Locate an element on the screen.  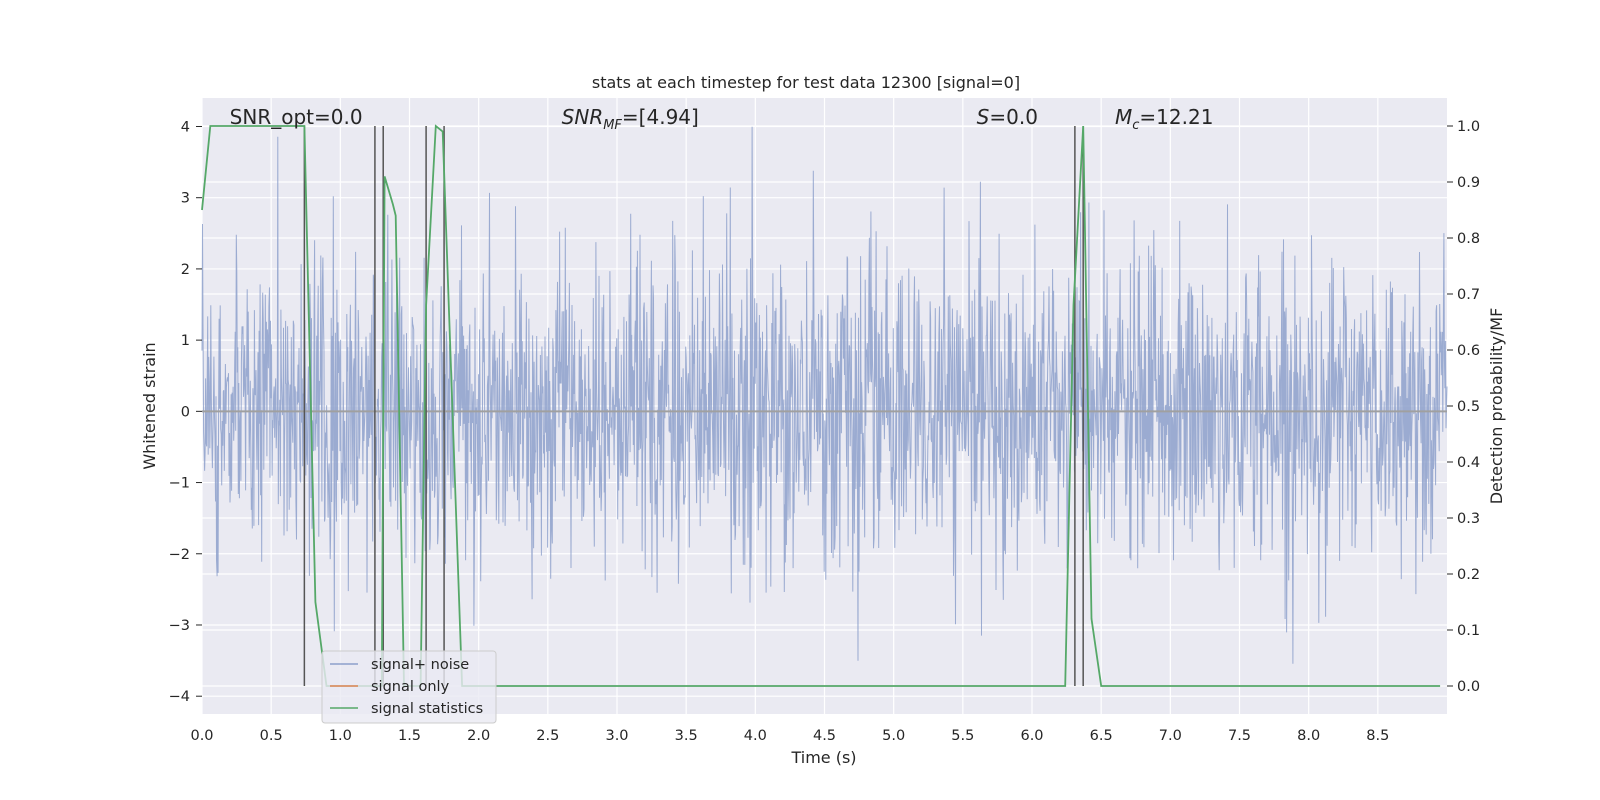
y-axis-left-ticks: −4 −3 −2 −1 0 1 2 3 4 is located at coordinates (185, 412).